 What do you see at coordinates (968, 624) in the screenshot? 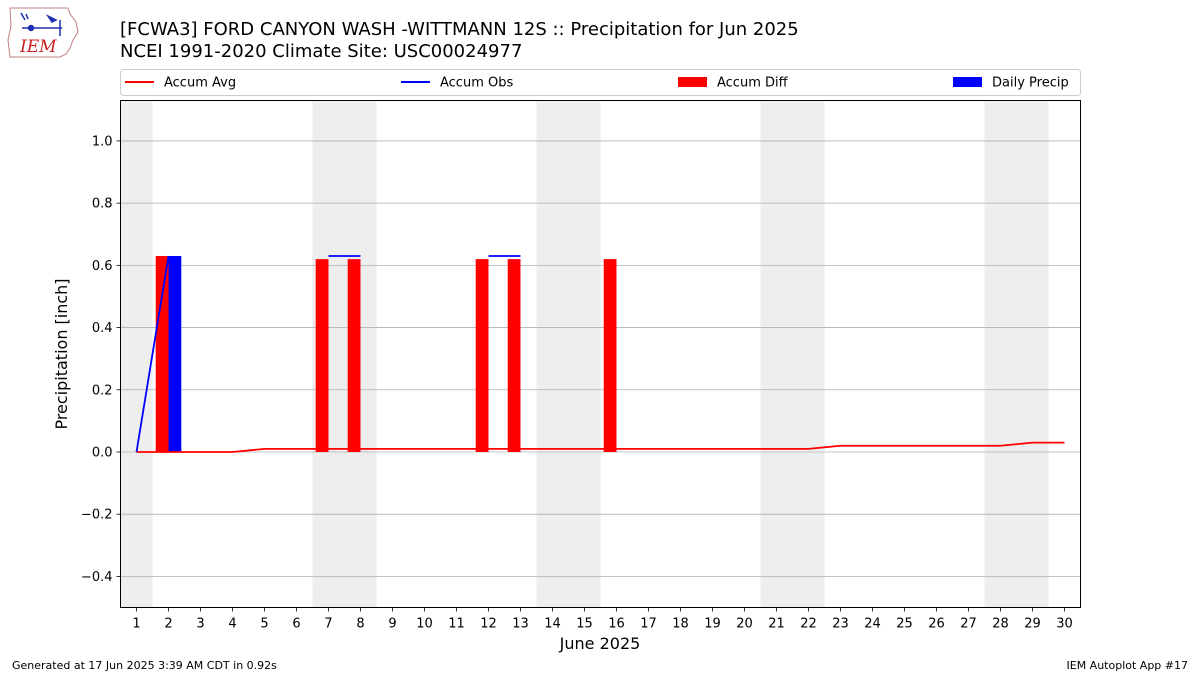
I see `x-tick-label: 27` at bounding box center [968, 624].